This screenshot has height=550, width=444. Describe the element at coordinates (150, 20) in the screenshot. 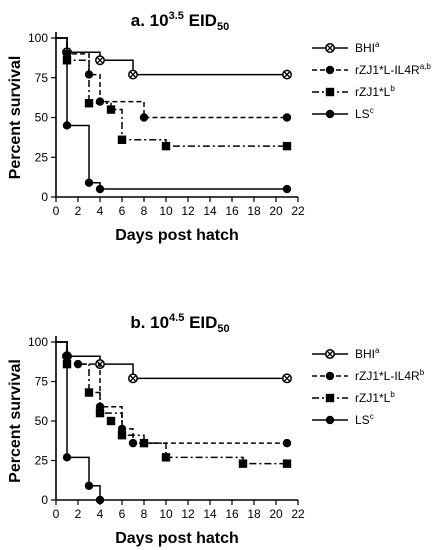

I see `title-prefix: a. 10` at that location.